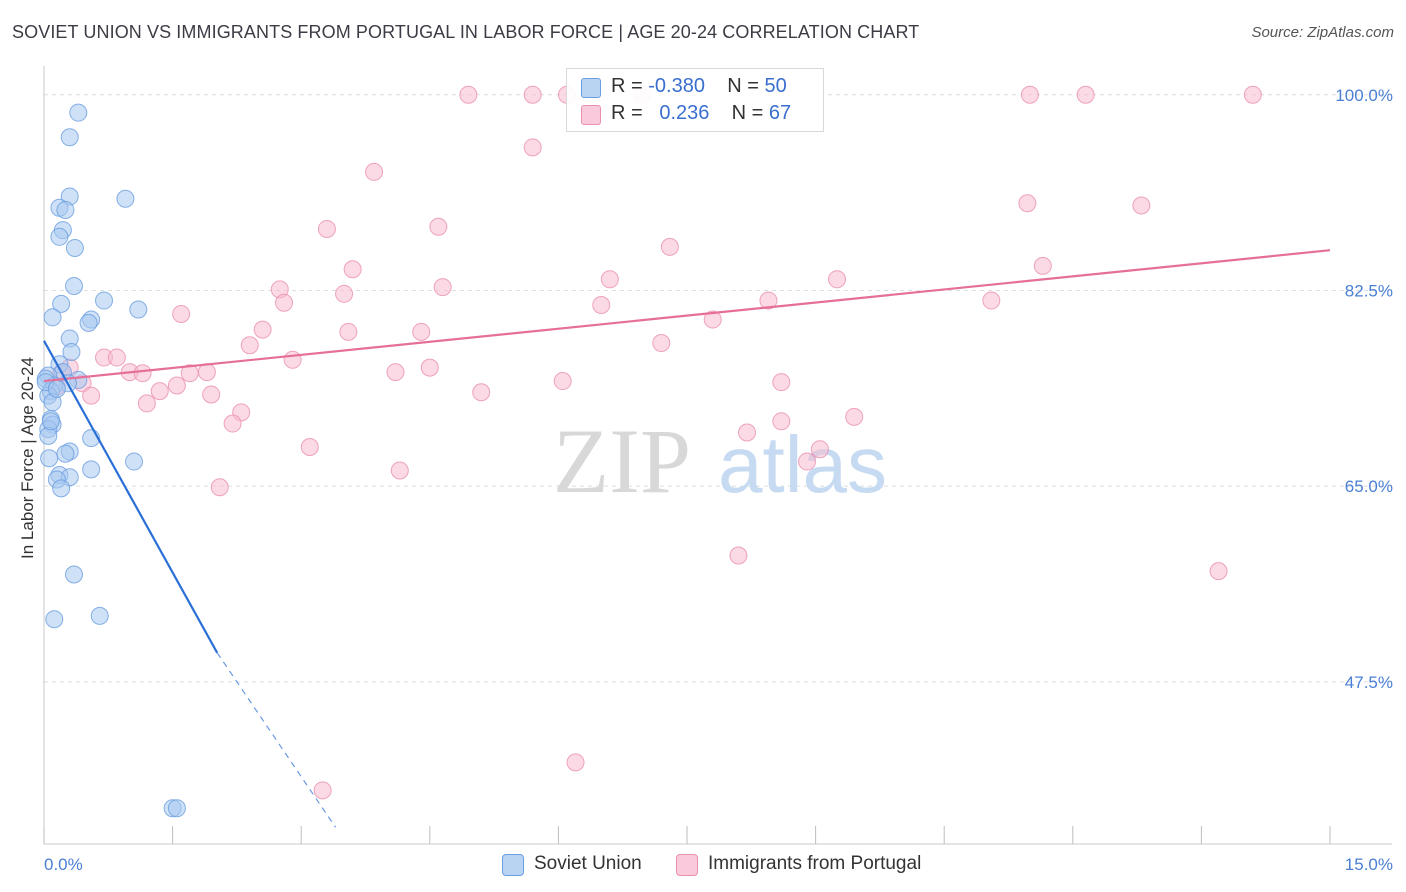 This screenshot has width=1406, height=892. What do you see at coordinates (780, 113) in the screenshot?
I see `n-value-portugal: 67` at bounding box center [780, 113].